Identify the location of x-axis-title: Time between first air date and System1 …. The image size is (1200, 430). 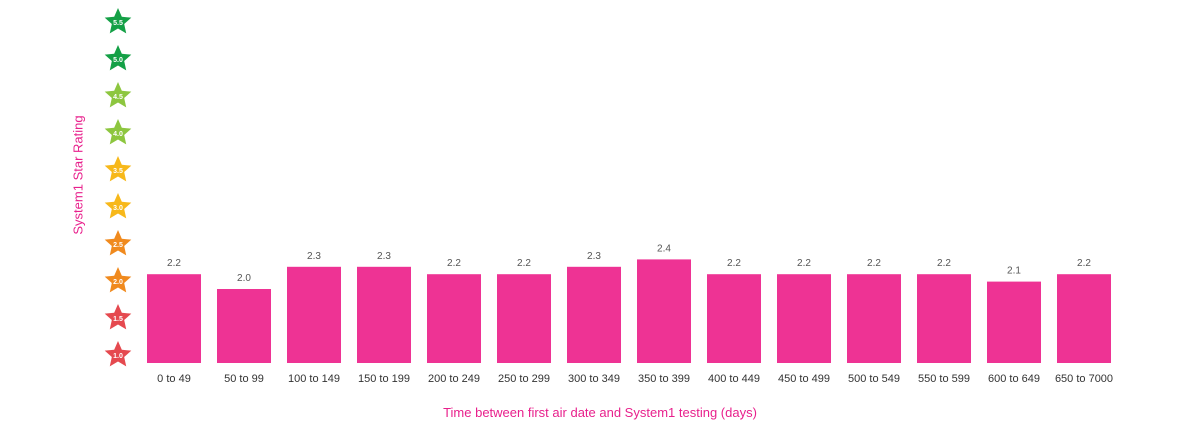
(600, 412).